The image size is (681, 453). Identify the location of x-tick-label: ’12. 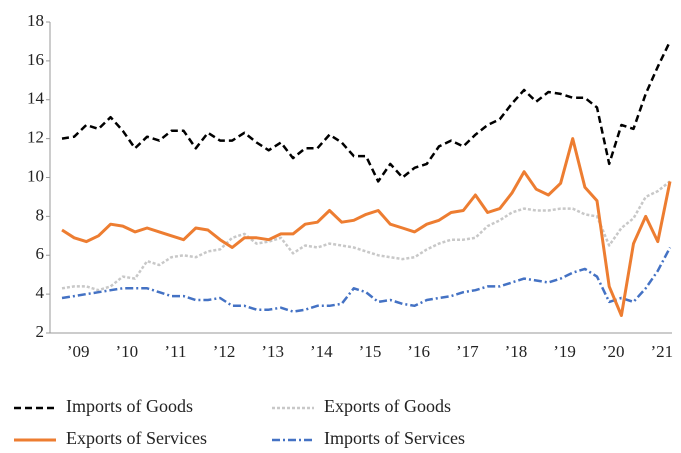
(224, 351).